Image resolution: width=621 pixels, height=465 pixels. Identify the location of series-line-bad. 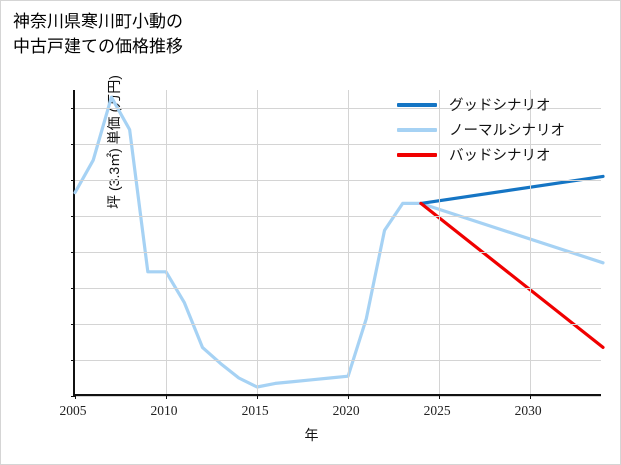
(512, 275).